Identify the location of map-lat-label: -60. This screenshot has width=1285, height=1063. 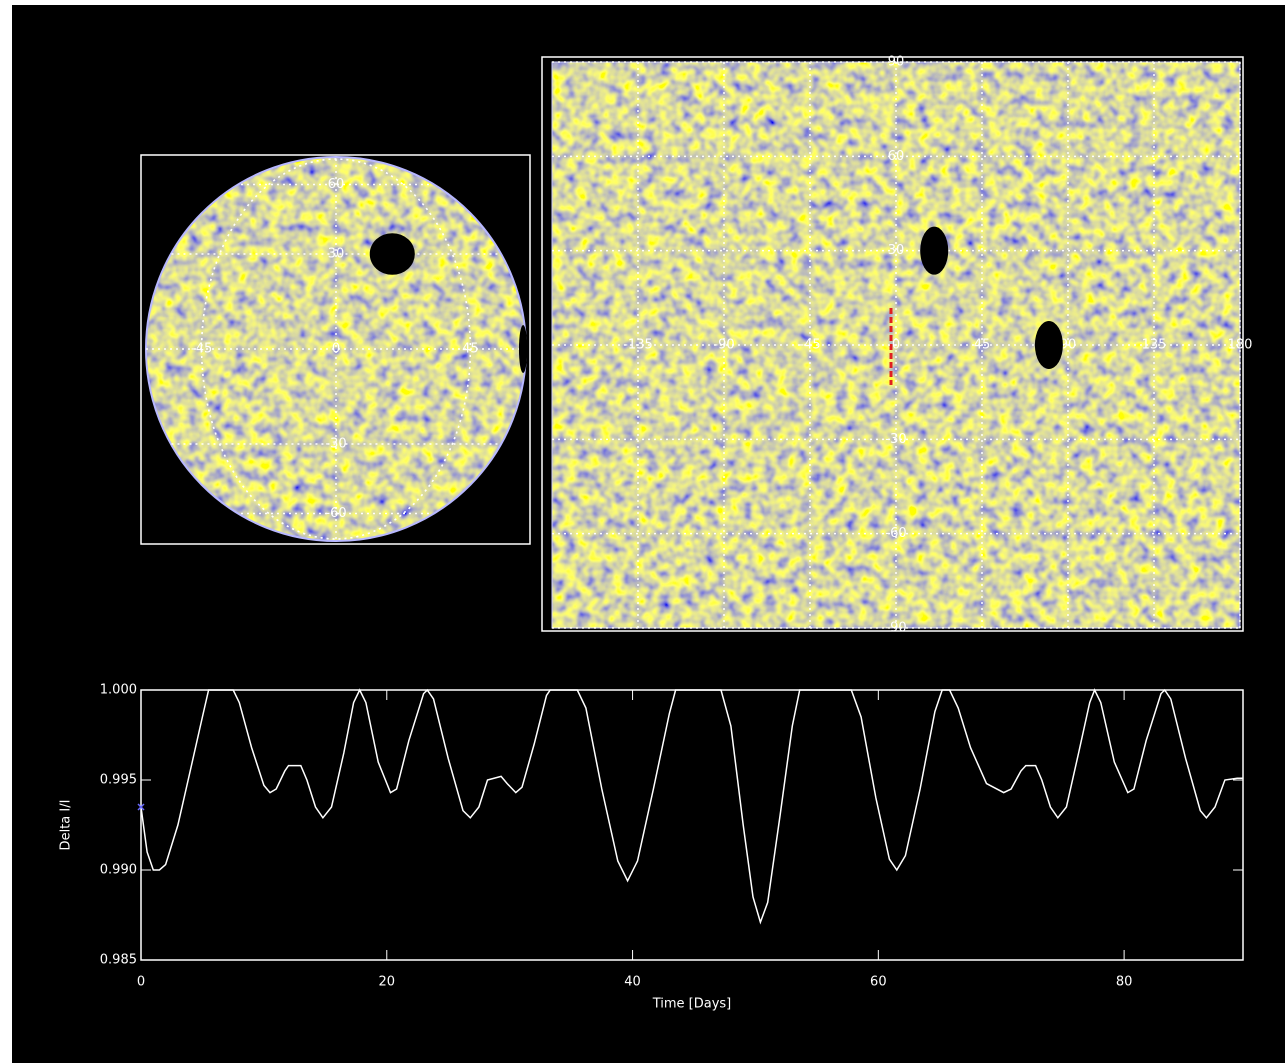
(895, 533).